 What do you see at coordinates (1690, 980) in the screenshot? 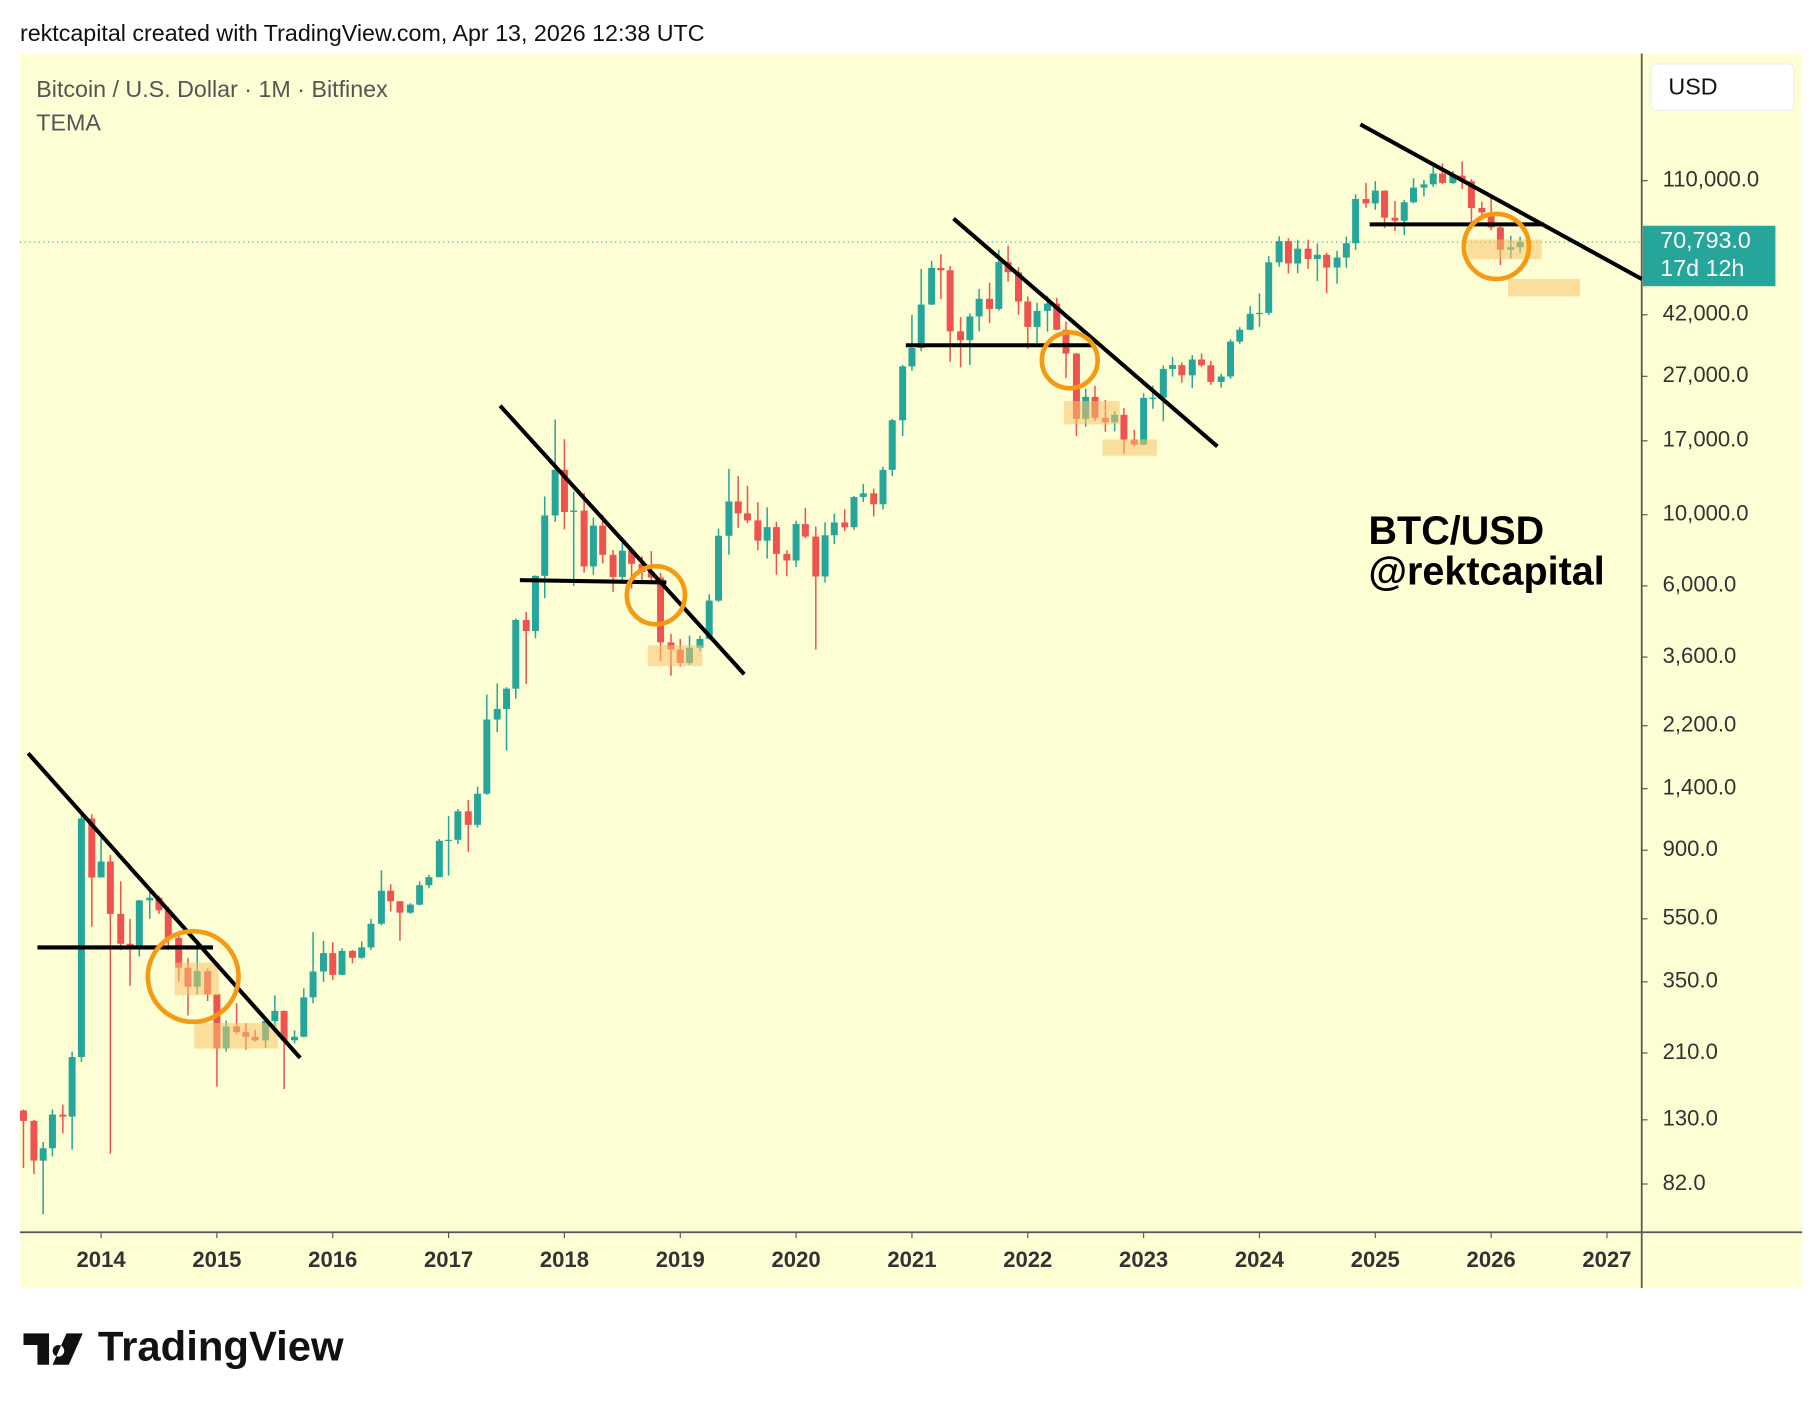
I see `y-tick-label: 350.0` at bounding box center [1690, 980].